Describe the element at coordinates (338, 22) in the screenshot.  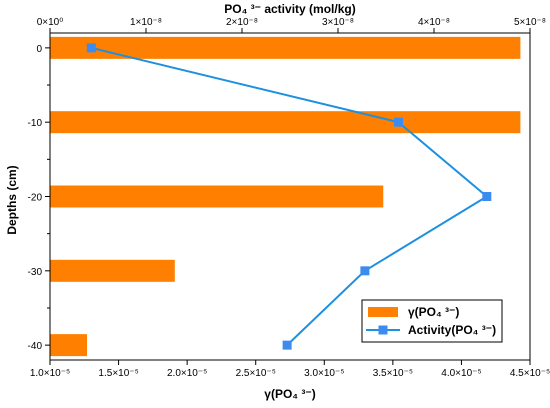
I see `top-tick-label: 3×10⁻⁸` at that location.